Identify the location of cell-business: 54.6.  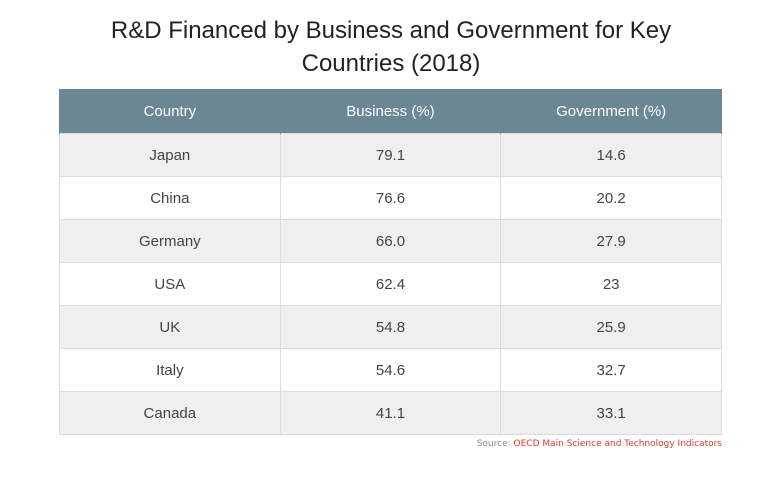
(390, 370).